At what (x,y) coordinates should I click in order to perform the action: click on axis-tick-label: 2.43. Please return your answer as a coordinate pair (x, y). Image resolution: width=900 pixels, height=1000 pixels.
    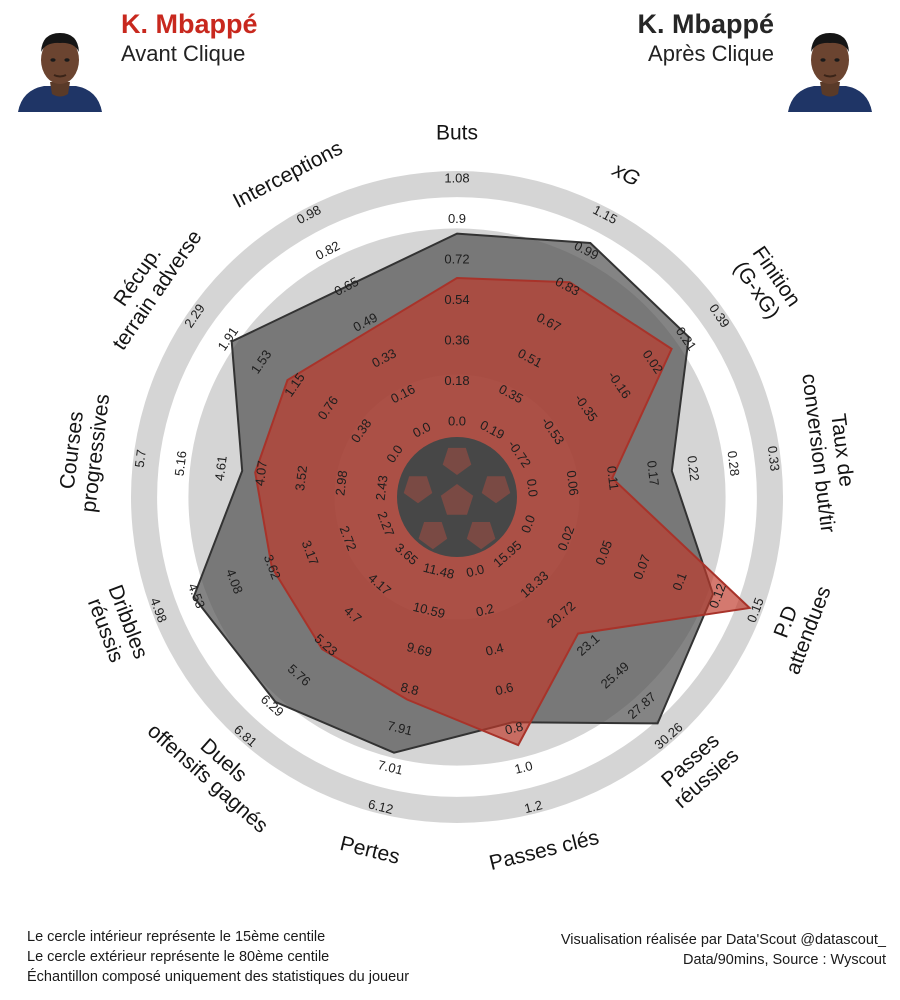
    Looking at the image, I should click on (382, 487).